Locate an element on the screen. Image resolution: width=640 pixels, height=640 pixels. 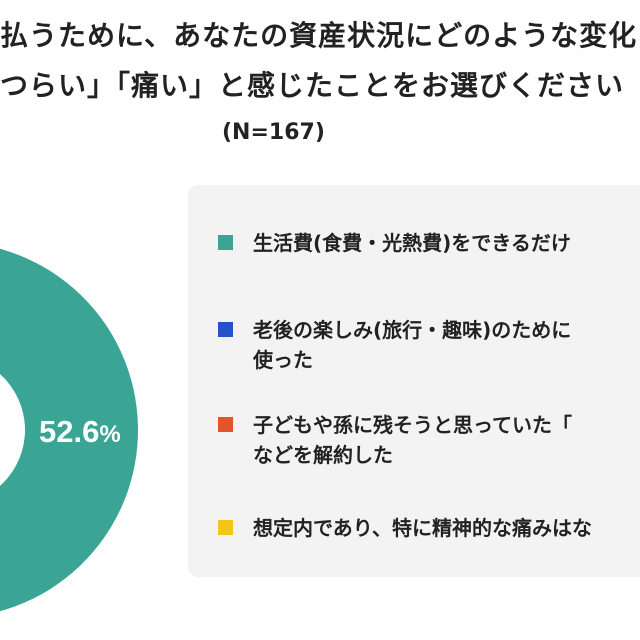
legend-label: 老後の楽しみ(旅行・趣味)のために 使った is located at coordinates (412, 345).